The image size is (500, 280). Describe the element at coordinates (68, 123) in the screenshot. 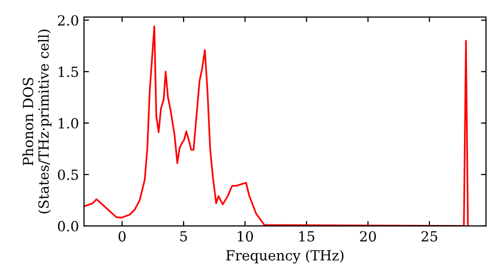

I see `y-tick-label: 1.0` at that location.